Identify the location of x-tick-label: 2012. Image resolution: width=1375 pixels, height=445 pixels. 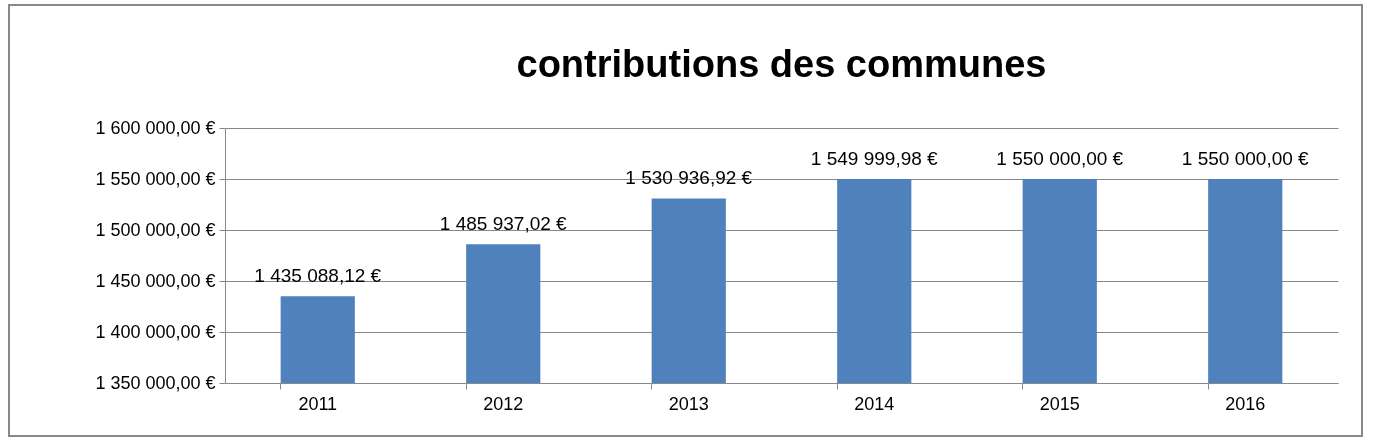
(503, 403).